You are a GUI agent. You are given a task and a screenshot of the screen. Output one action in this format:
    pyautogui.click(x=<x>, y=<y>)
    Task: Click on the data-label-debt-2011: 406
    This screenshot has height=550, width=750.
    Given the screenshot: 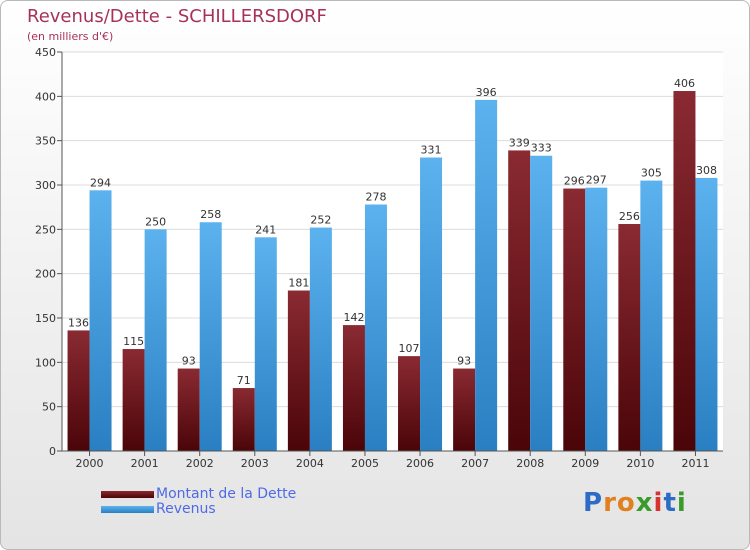 What is the action you would take?
    pyautogui.click(x=684, y=83)
    